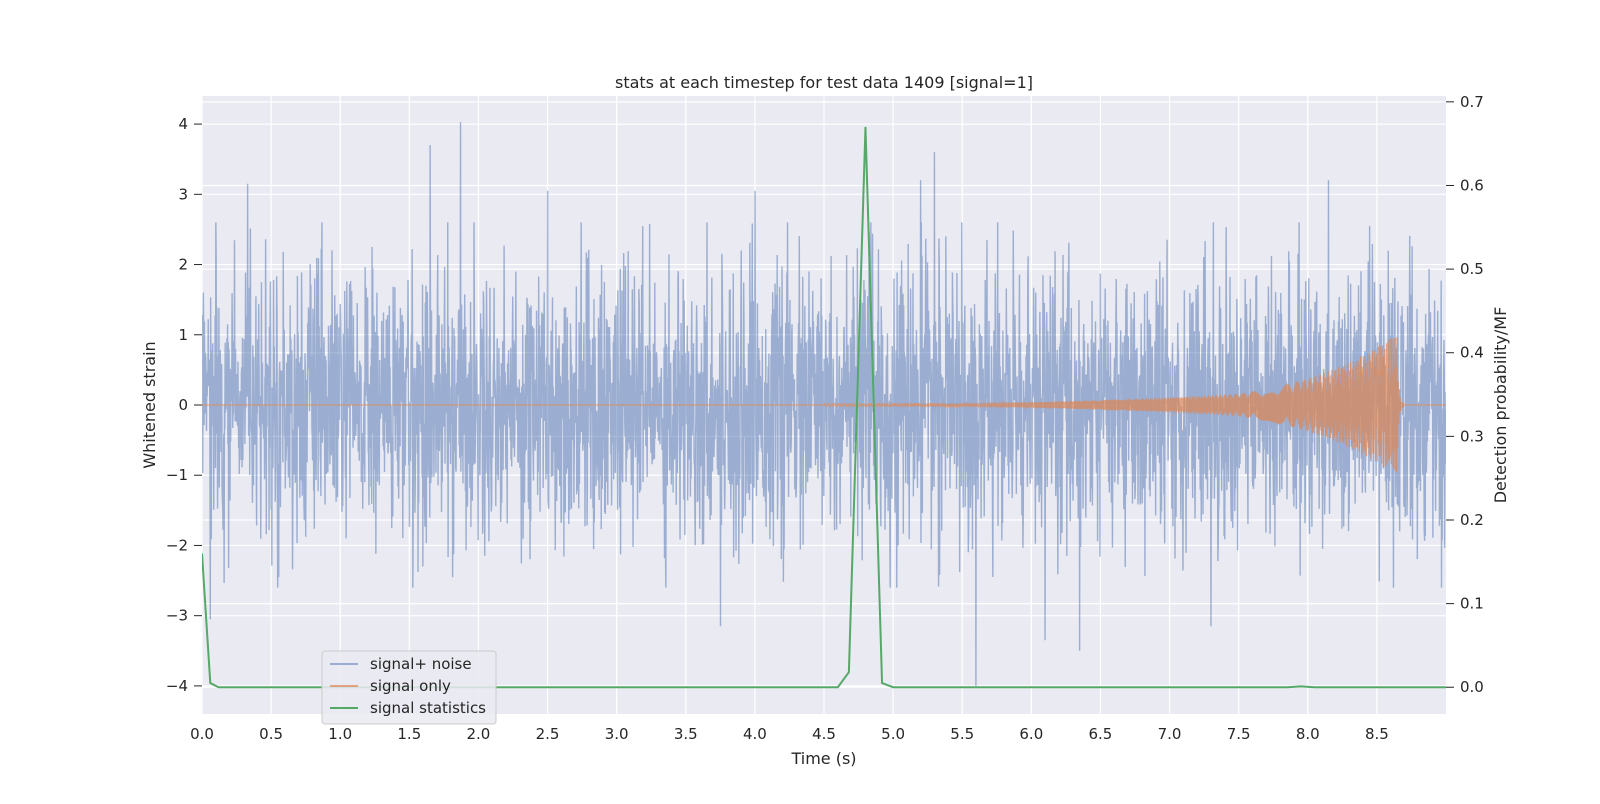 The height and width of the screenshot is (804, 1600). What do you see at coordinates (479, 734) in the screenshot?
I see `x-tick-label: 2.0` at bounding box center [479, 734].